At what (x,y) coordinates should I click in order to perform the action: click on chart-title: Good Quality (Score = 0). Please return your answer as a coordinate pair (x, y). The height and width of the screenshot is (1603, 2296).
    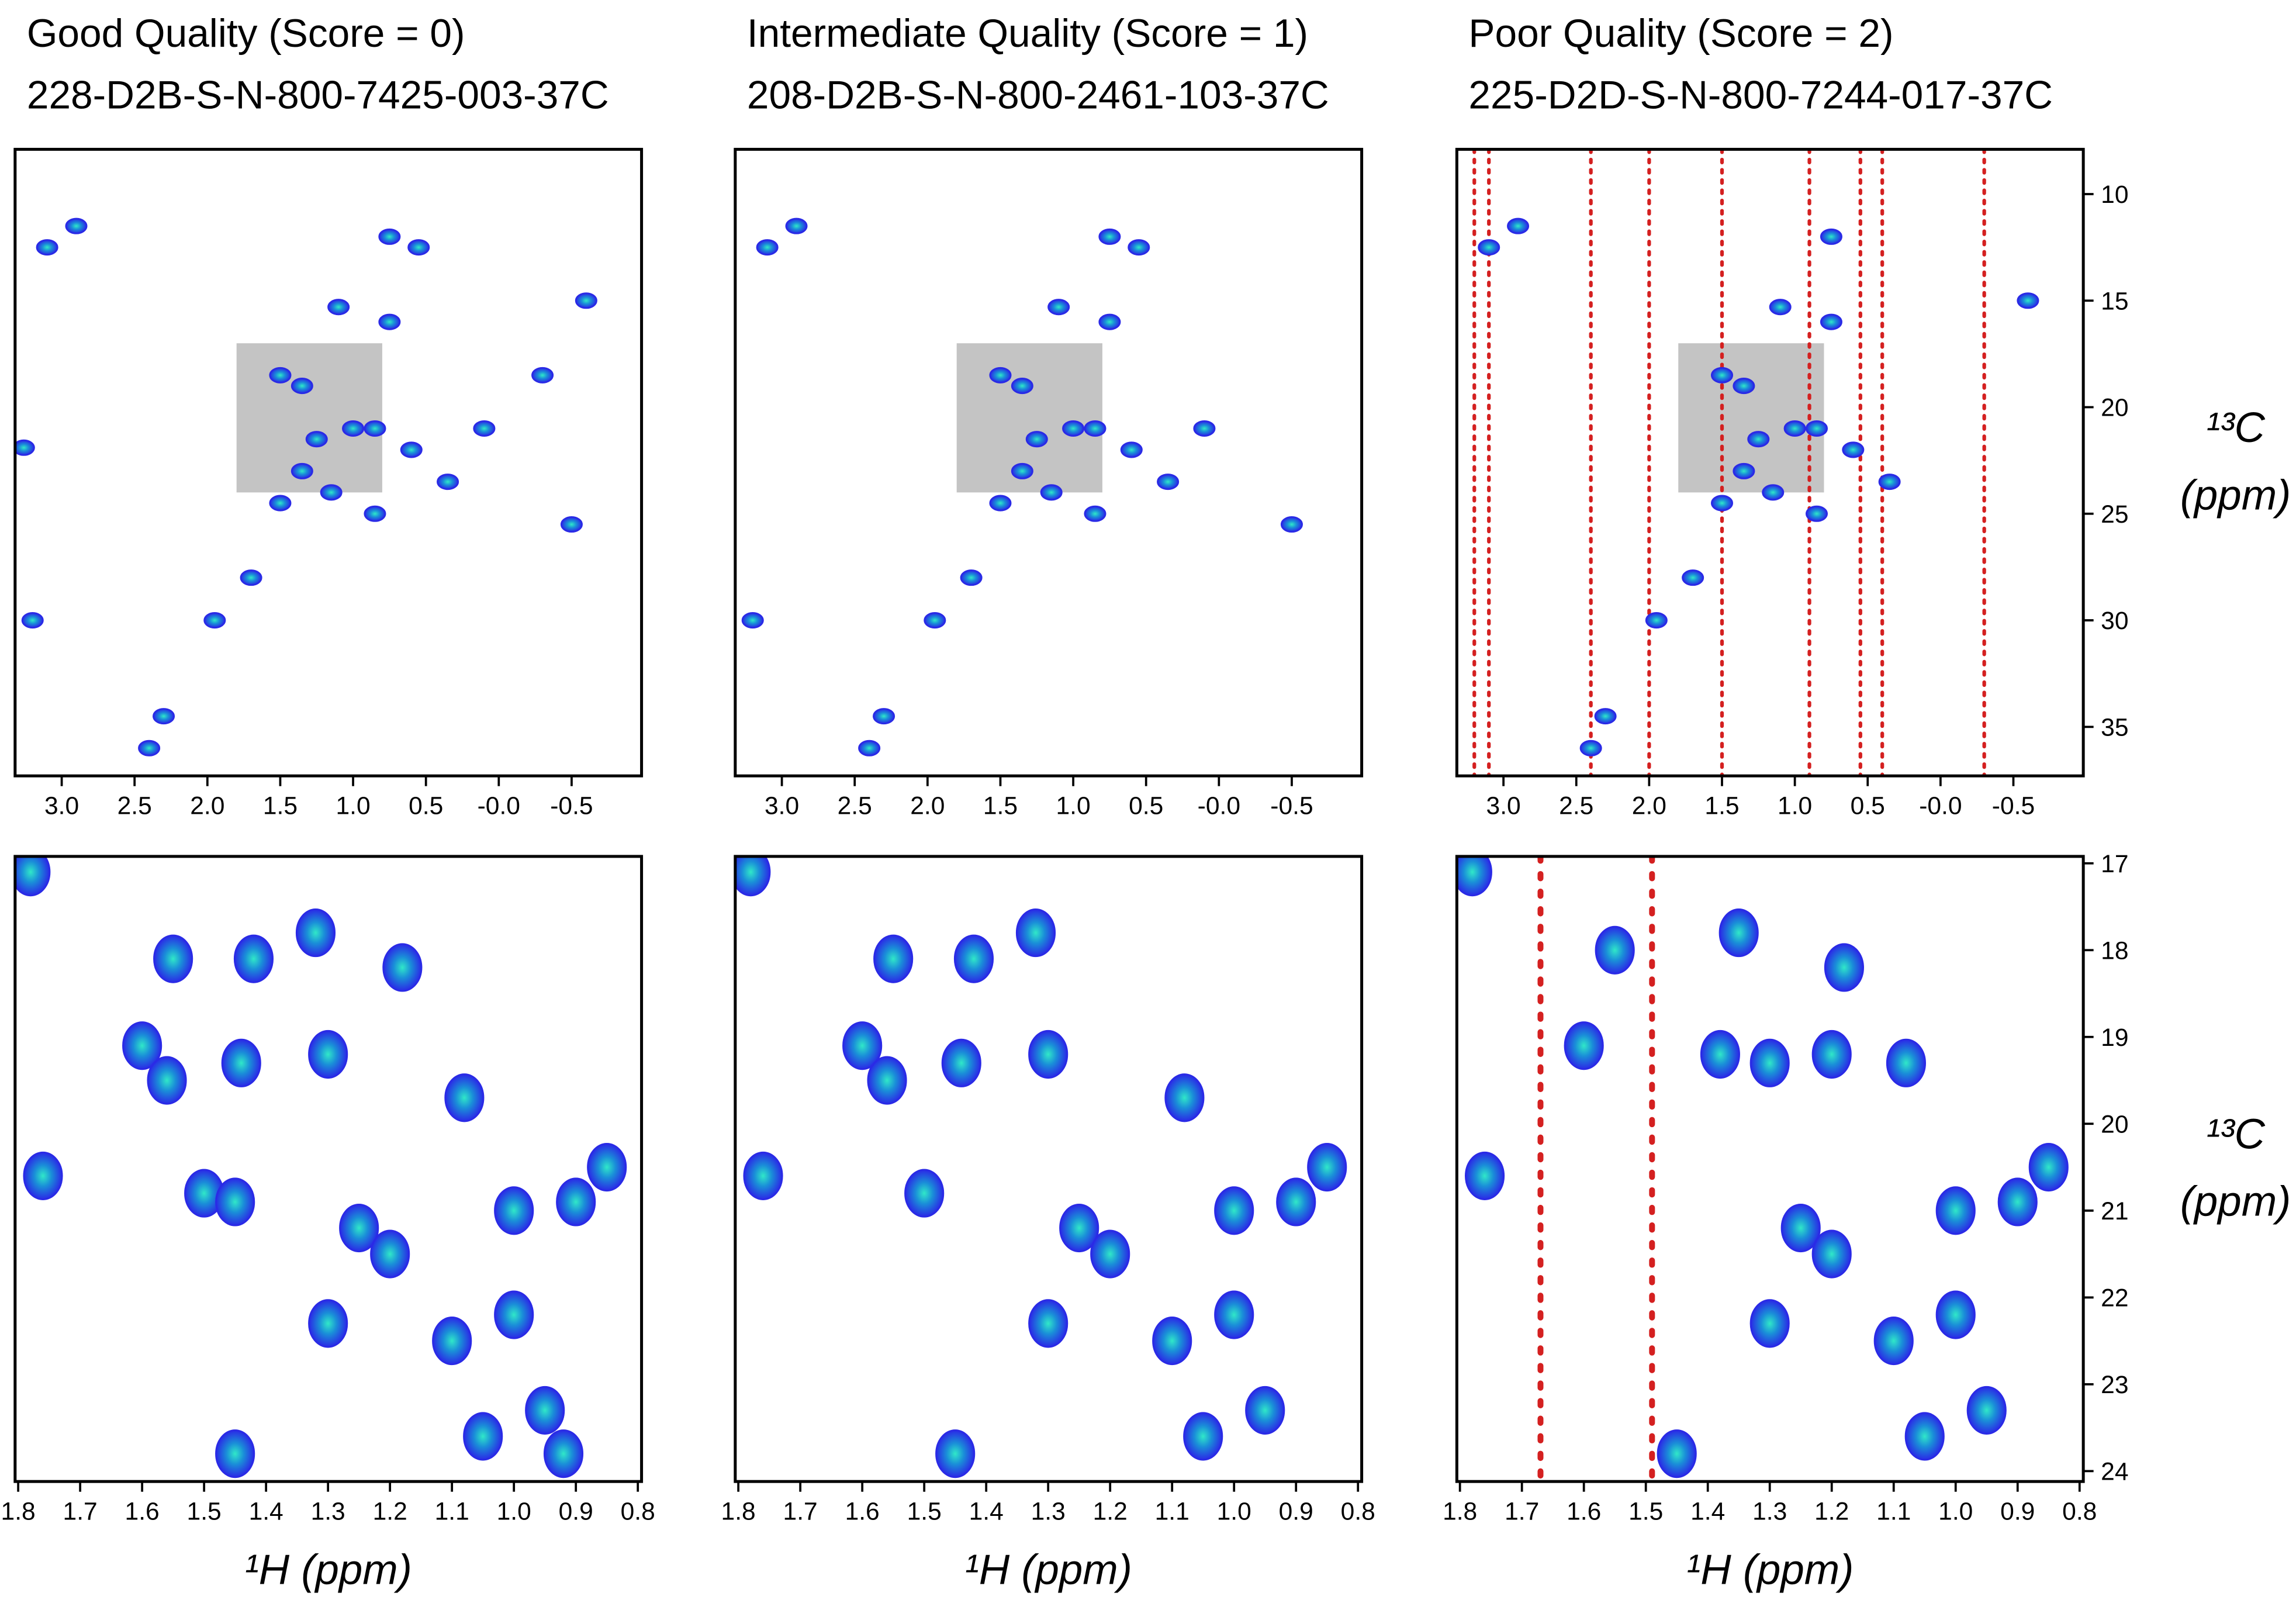
    Looking at the image, I should click on (246, 34).